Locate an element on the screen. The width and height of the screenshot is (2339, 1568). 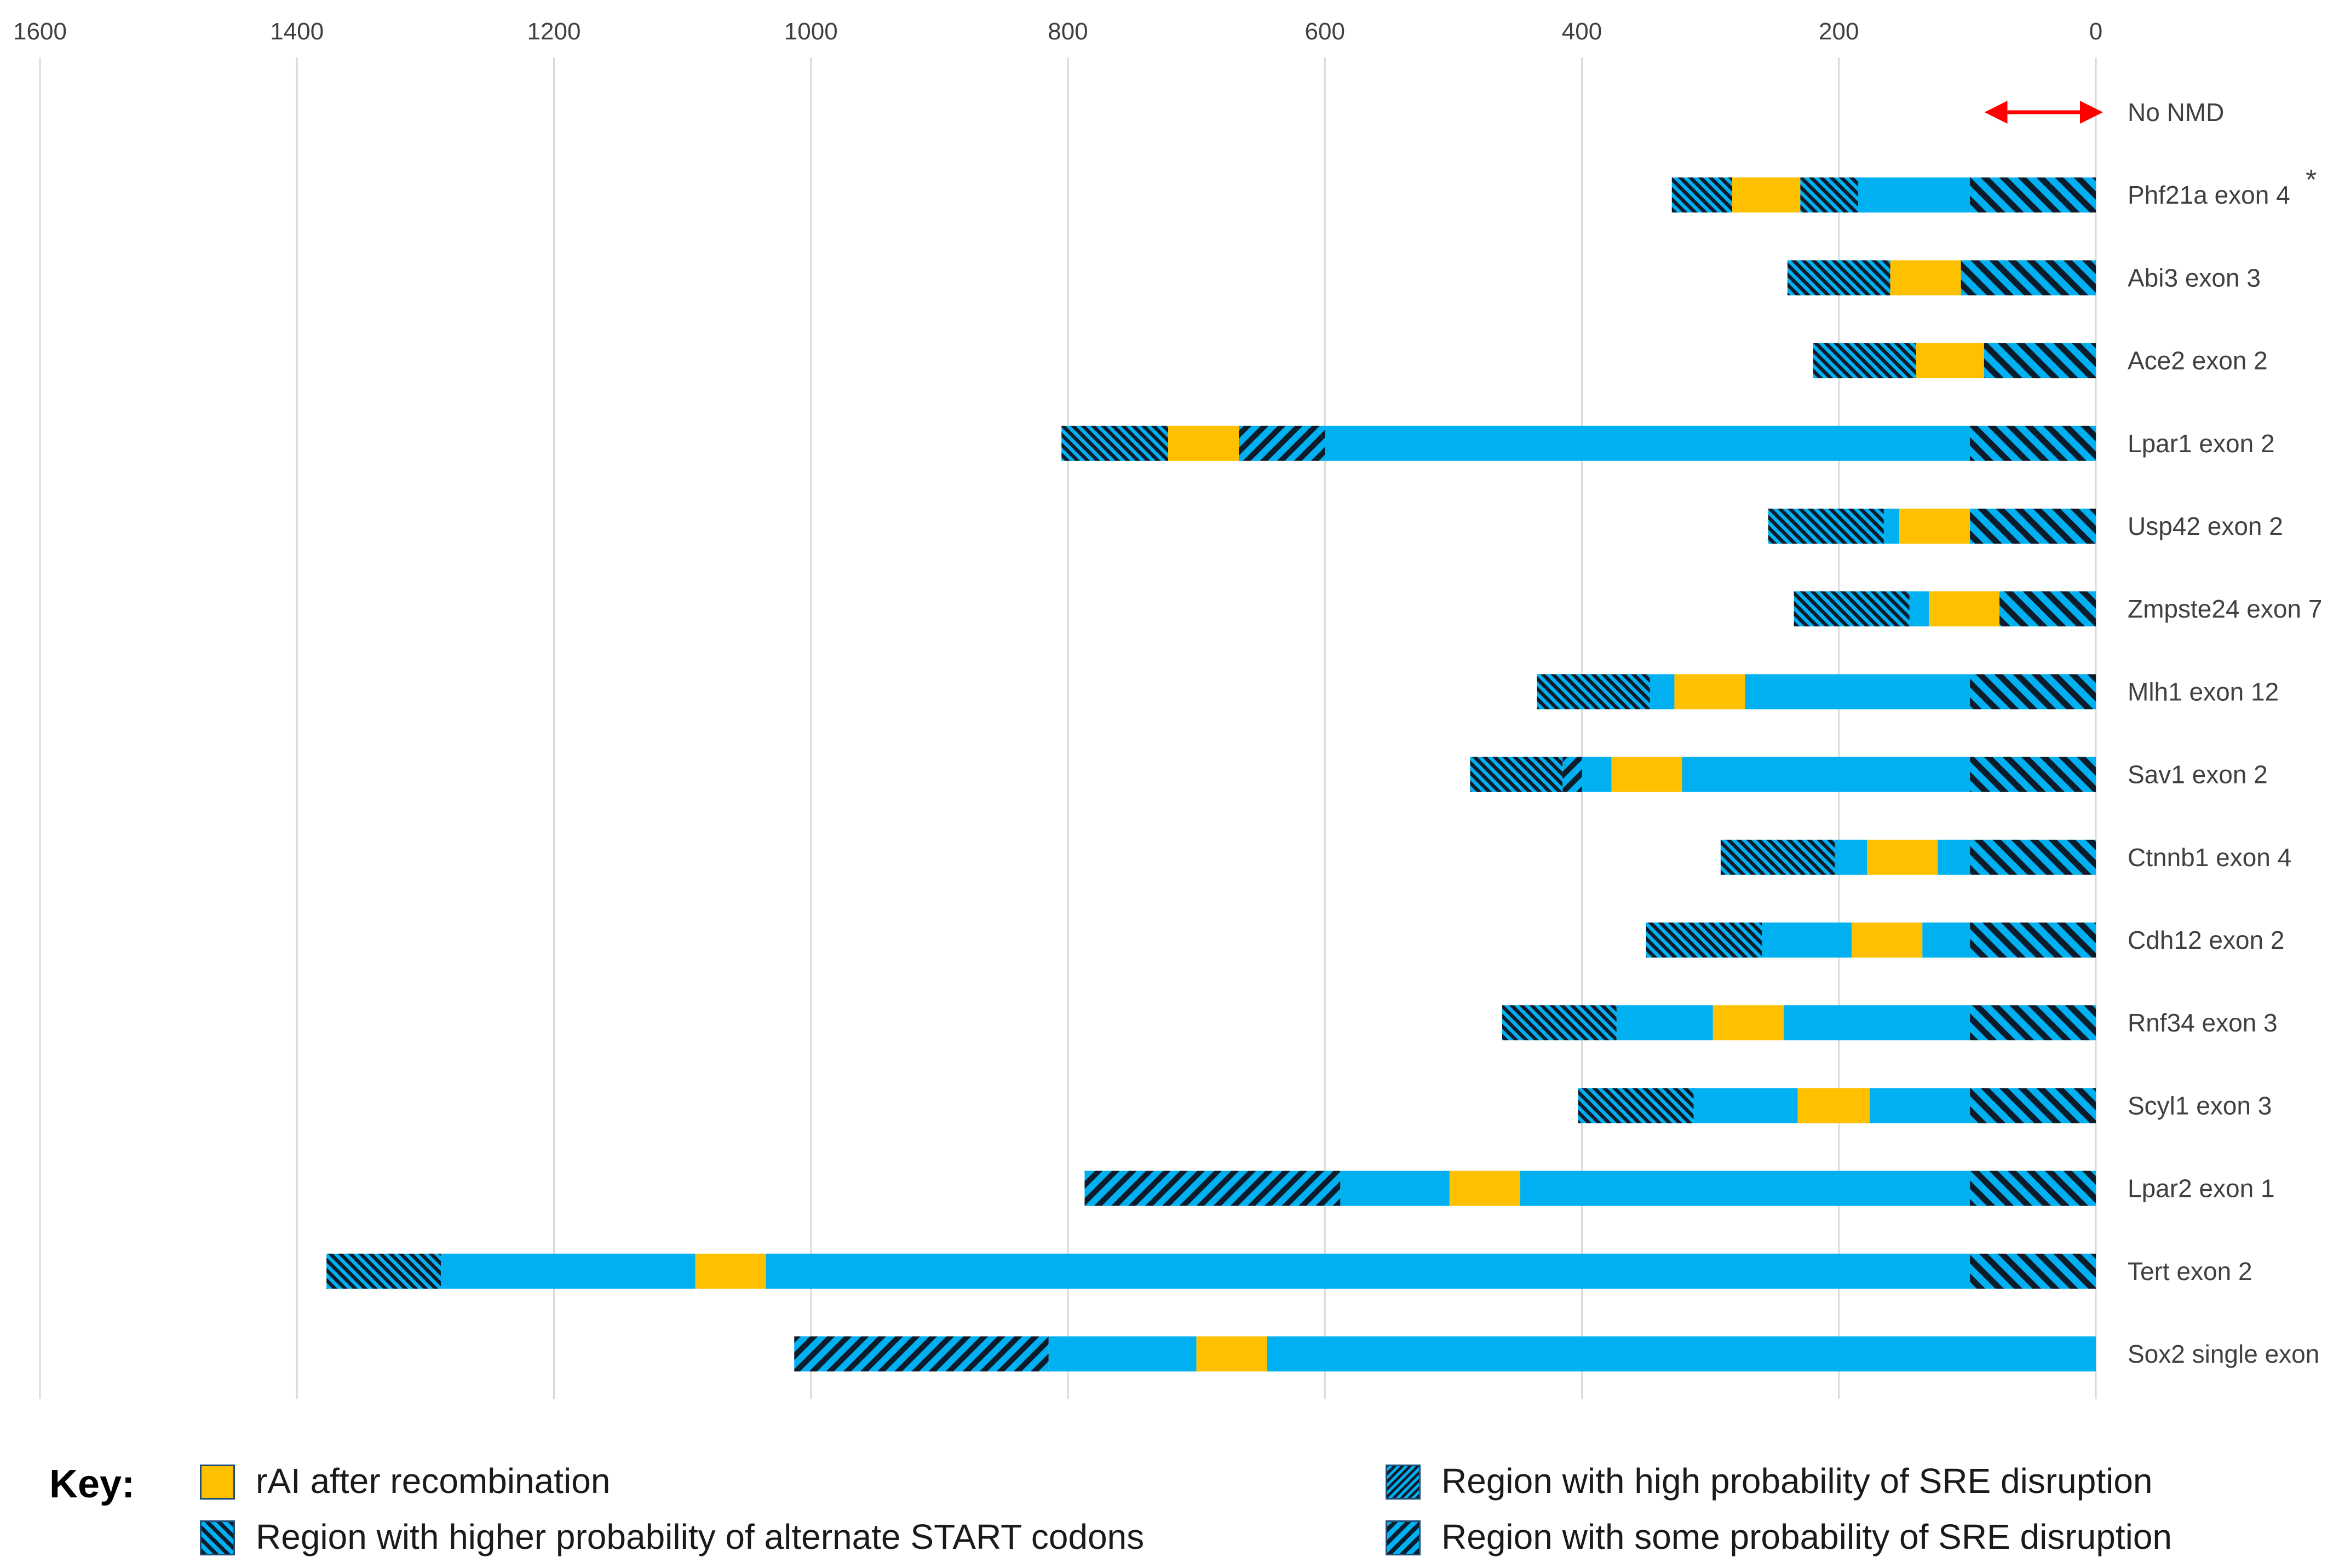
category-label: Sox2 single exon is located at coordinates (2223, 1354).